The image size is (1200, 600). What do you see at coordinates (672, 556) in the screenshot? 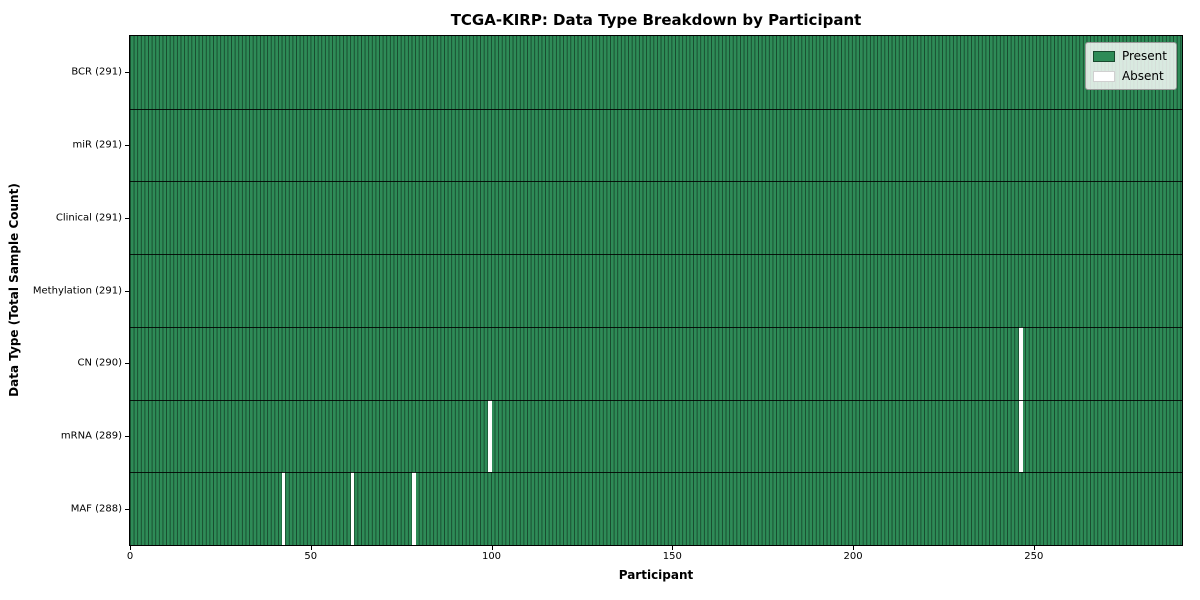
I see `x-tick-label: 150` at bounding box center [672, 556].